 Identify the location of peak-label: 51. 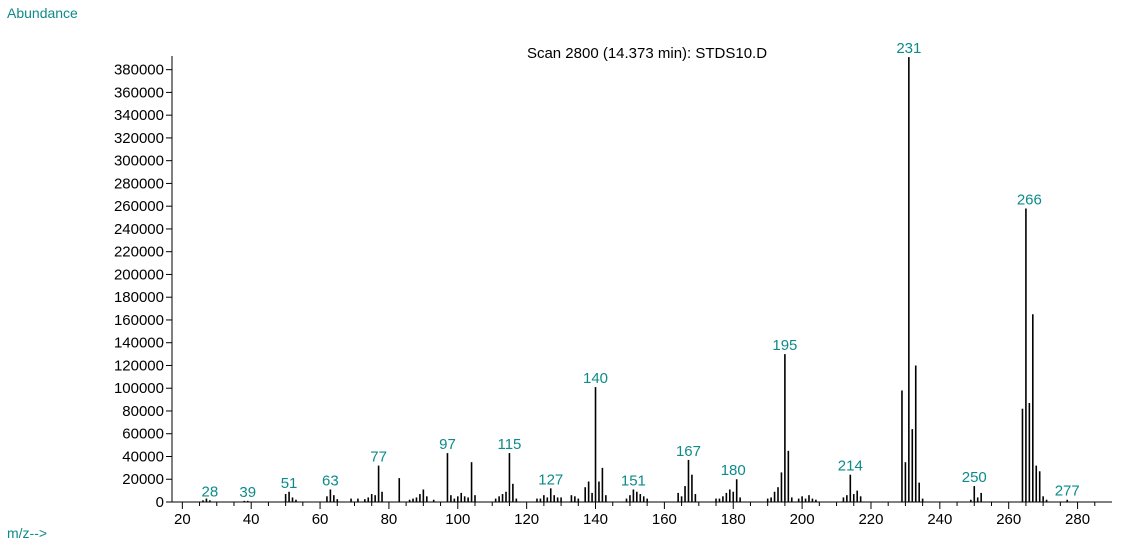
(289, 483).